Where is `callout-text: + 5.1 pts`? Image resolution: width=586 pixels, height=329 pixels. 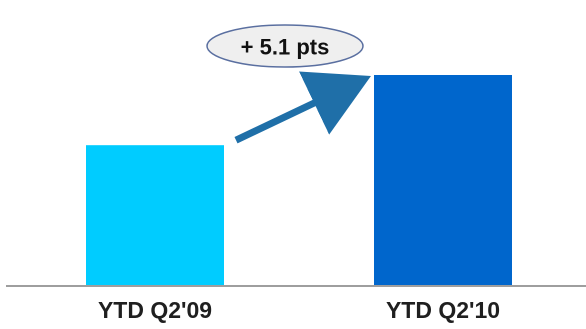
callout-text: + 5.1 pts is located at coordinates (285, 47).